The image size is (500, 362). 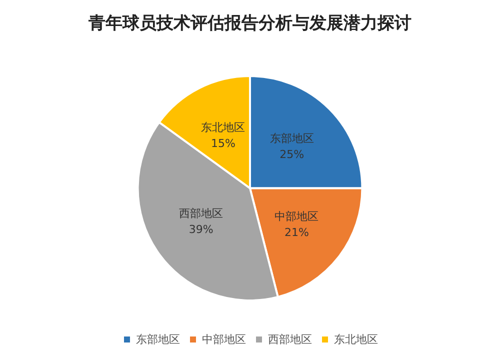 I want to click on data-label: 15%, so click(x=223, y=143).